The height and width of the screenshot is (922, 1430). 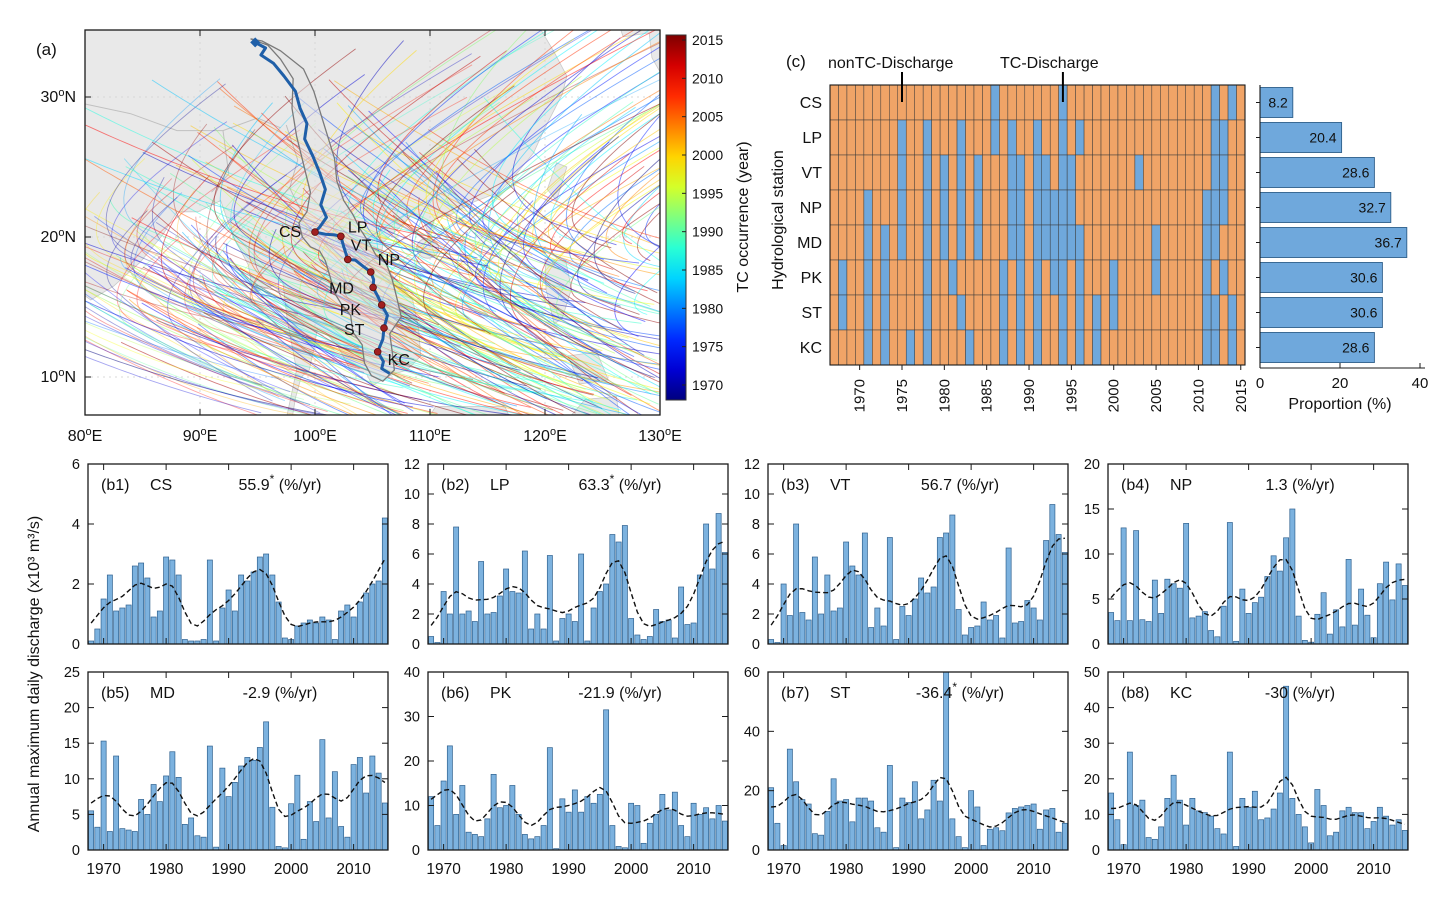 I want to click on heatmap-xtick-label: 1985, so click(x=987, y=395).